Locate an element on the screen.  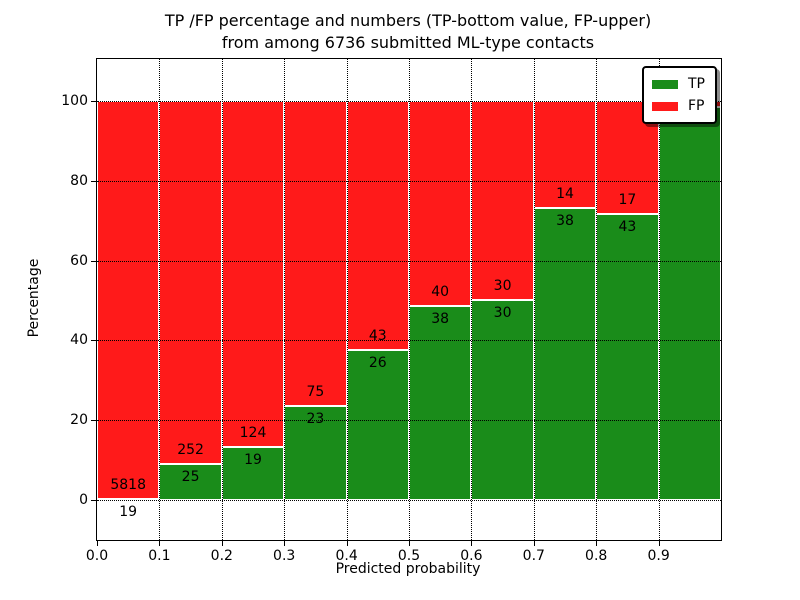
bar-label-fp: 17 is located at coordinates (627, 200).